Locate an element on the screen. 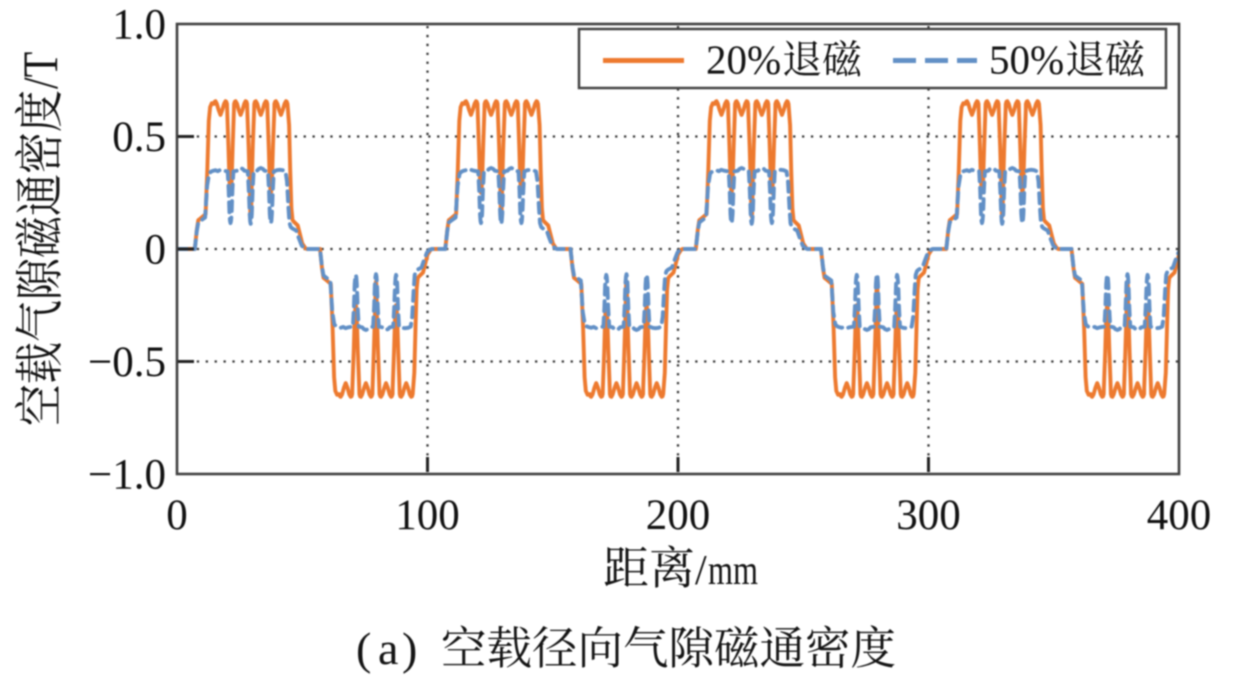 The height and width of the screenshot is (695, 1245). svg-text: 1.0 is located at coordinates (139, 25).